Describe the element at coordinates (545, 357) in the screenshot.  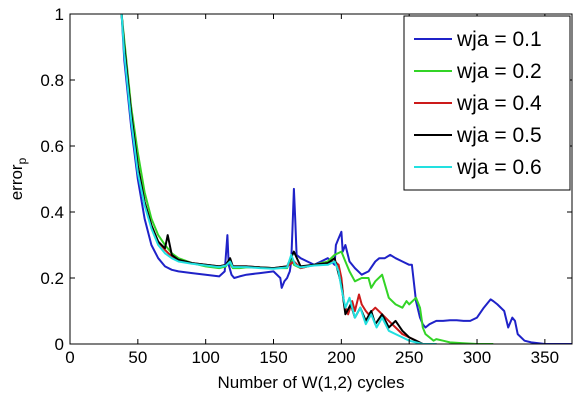
I see `x-tick-label: 350` at that location.